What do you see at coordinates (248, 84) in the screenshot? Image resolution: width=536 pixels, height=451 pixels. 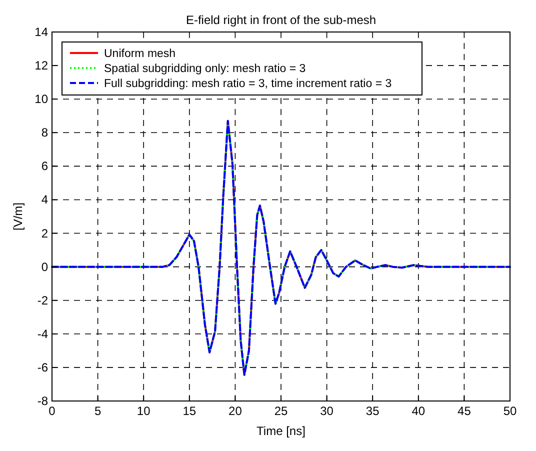 I see `legend-label: Full subgridding: mesh ratio = 3, time increment ratio = 3` at bounding box center [248, 84].